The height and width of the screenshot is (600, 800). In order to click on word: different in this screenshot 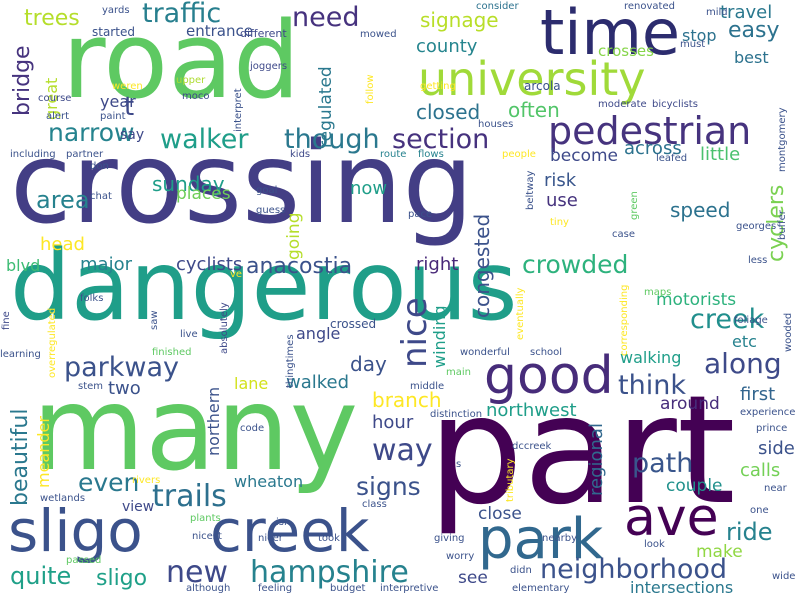, I will do `click(263, 33)`.